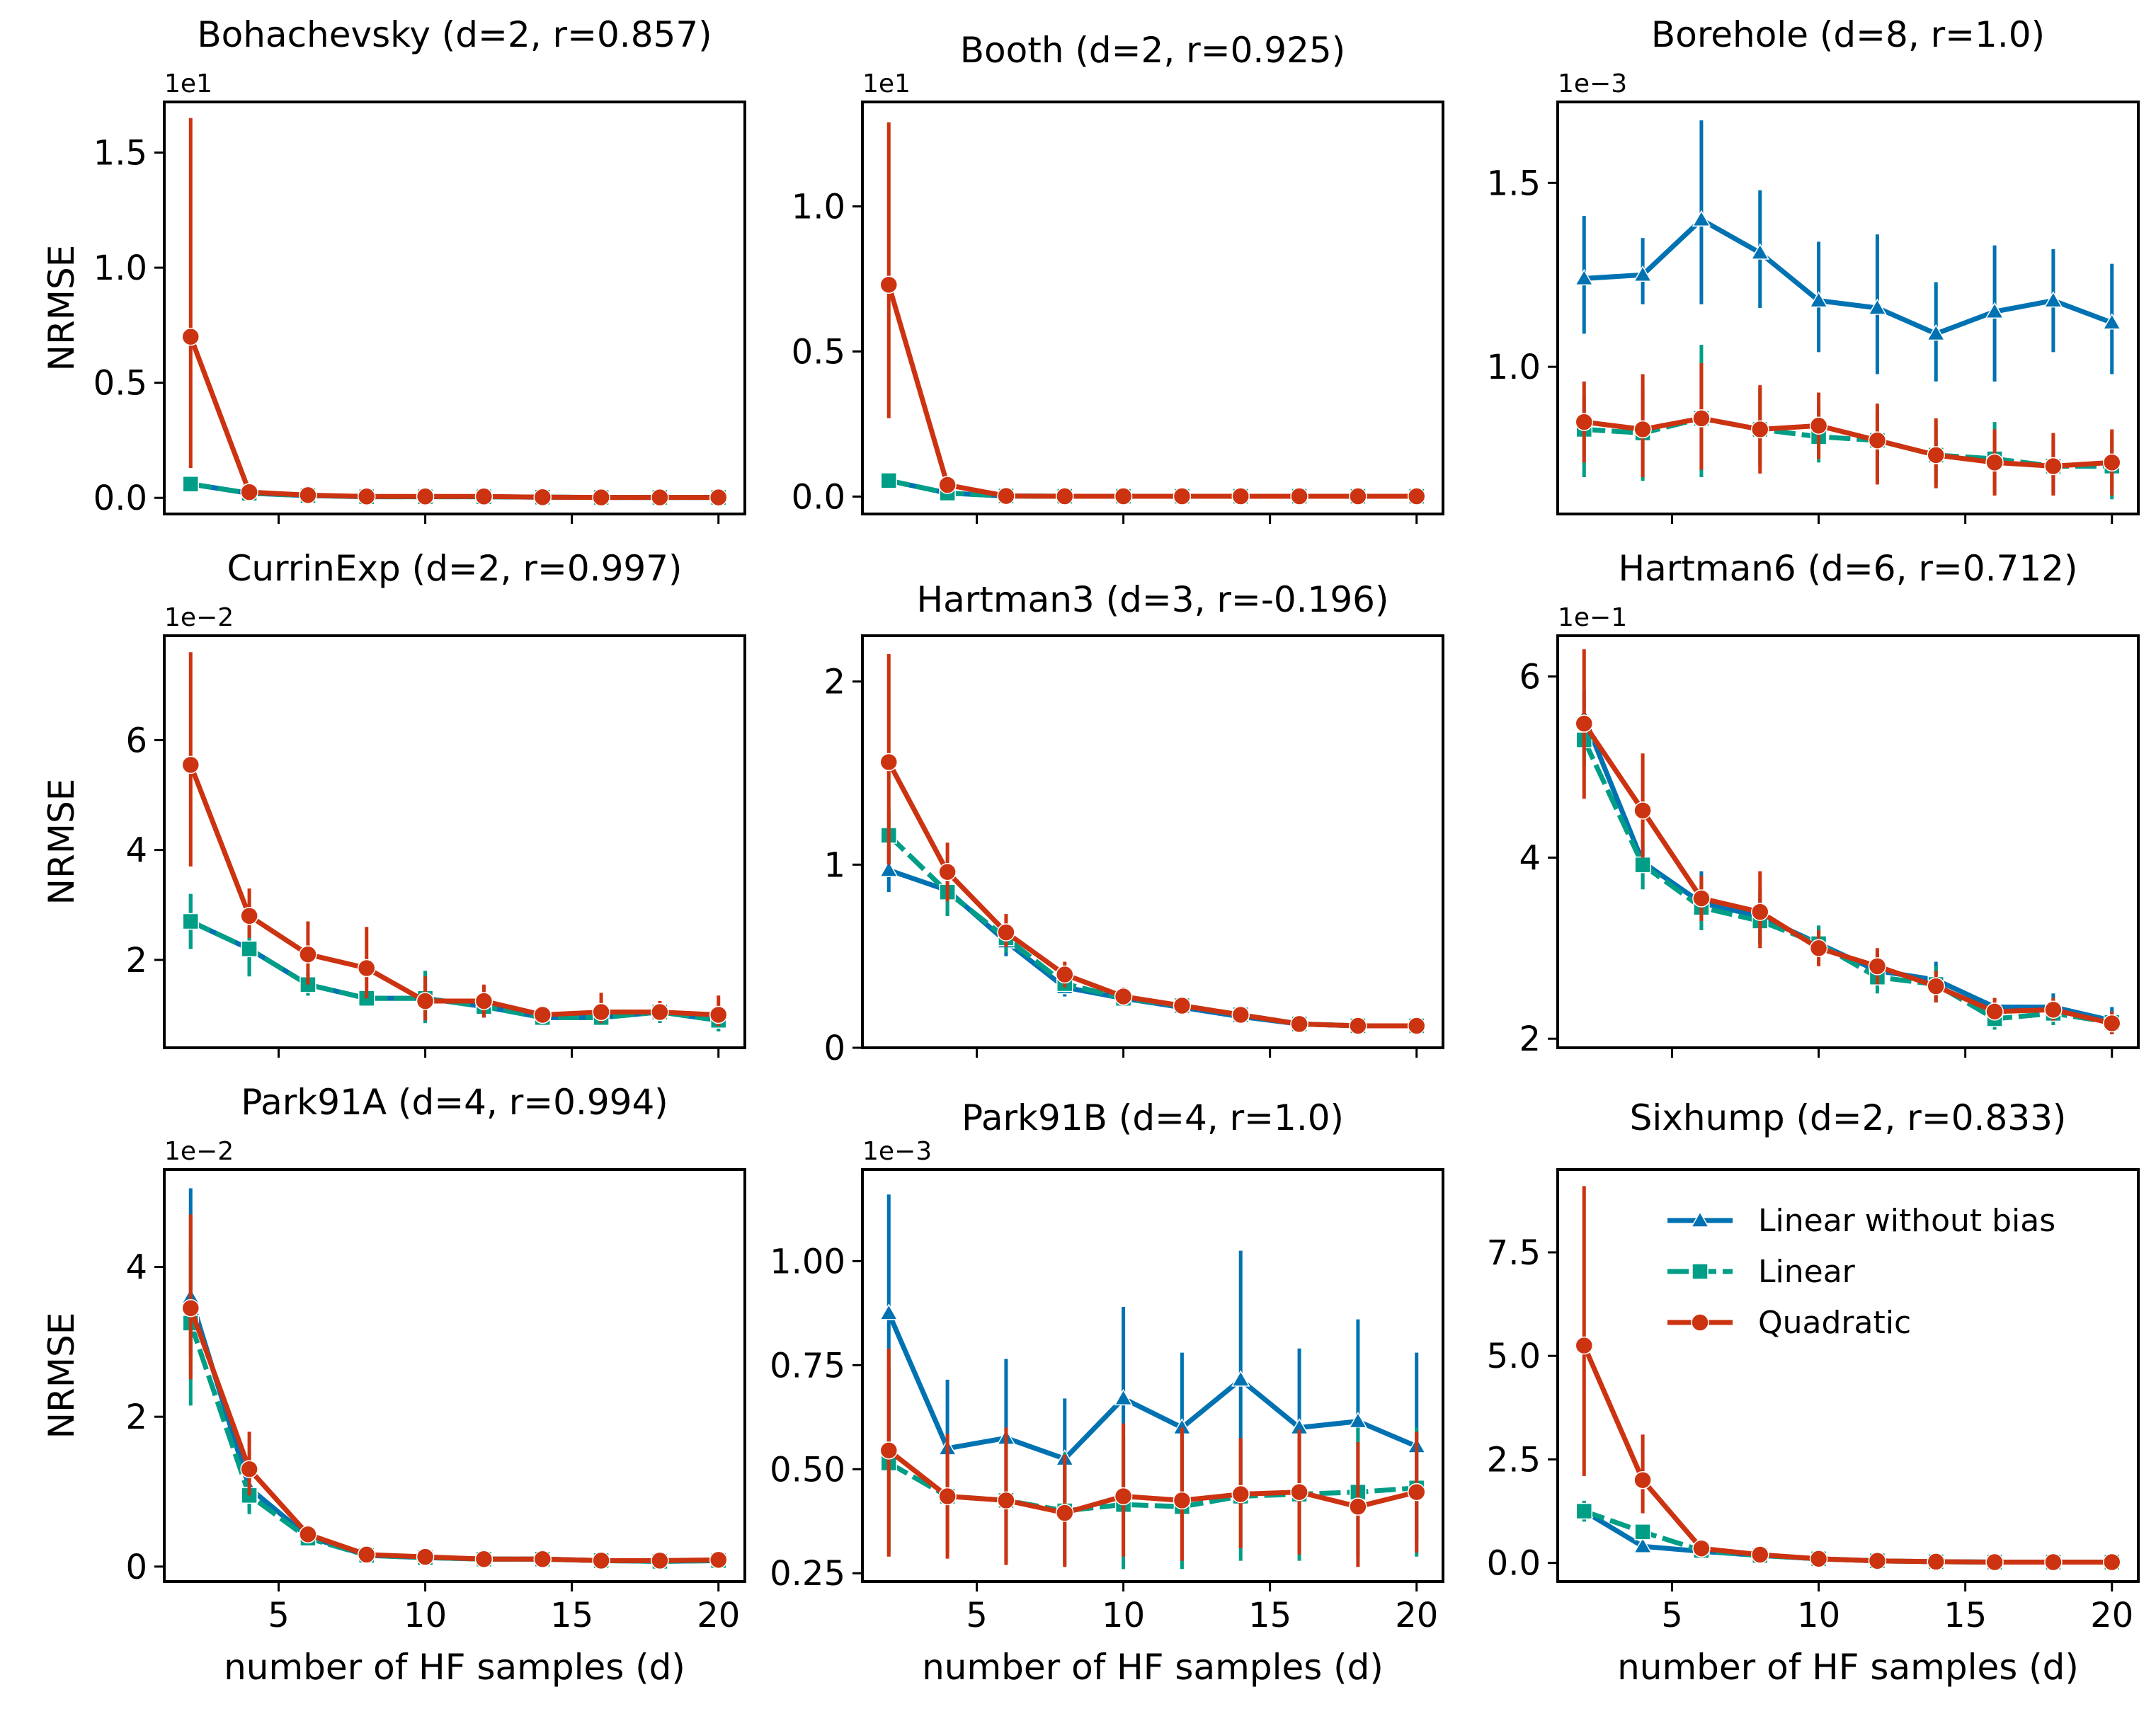 This screenshot has height=1709, width=2156. Describe the element at coordinates (807, 1261) in the screenshot. I see `y-tick-label: 1.00` at that location.